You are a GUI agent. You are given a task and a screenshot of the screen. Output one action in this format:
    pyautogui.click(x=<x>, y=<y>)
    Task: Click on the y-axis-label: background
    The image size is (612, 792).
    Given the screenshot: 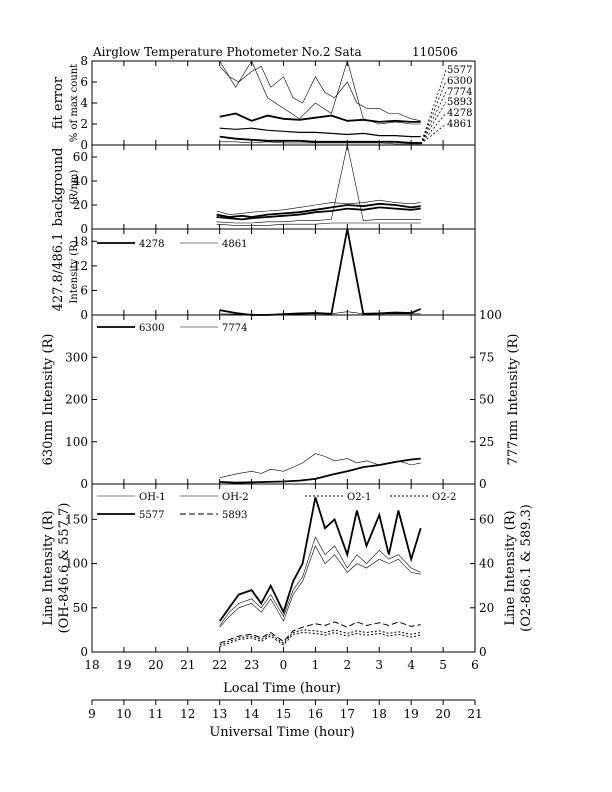 What is the action you would take?
    pyautogui.click(x=58, y=187)
    